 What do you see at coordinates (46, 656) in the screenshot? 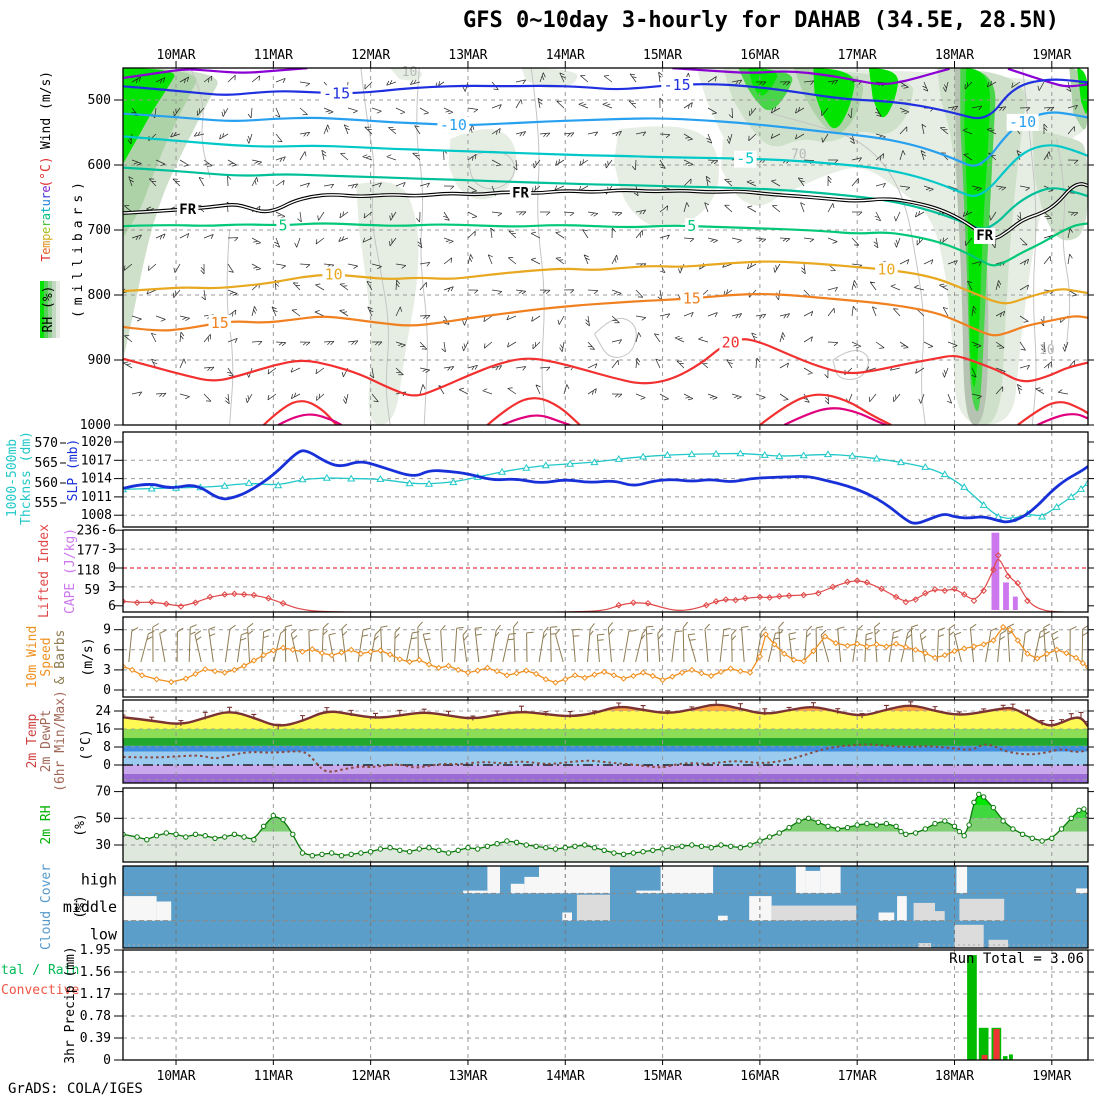
I see `svg-text: Speed` at bounding box center [46, 656].